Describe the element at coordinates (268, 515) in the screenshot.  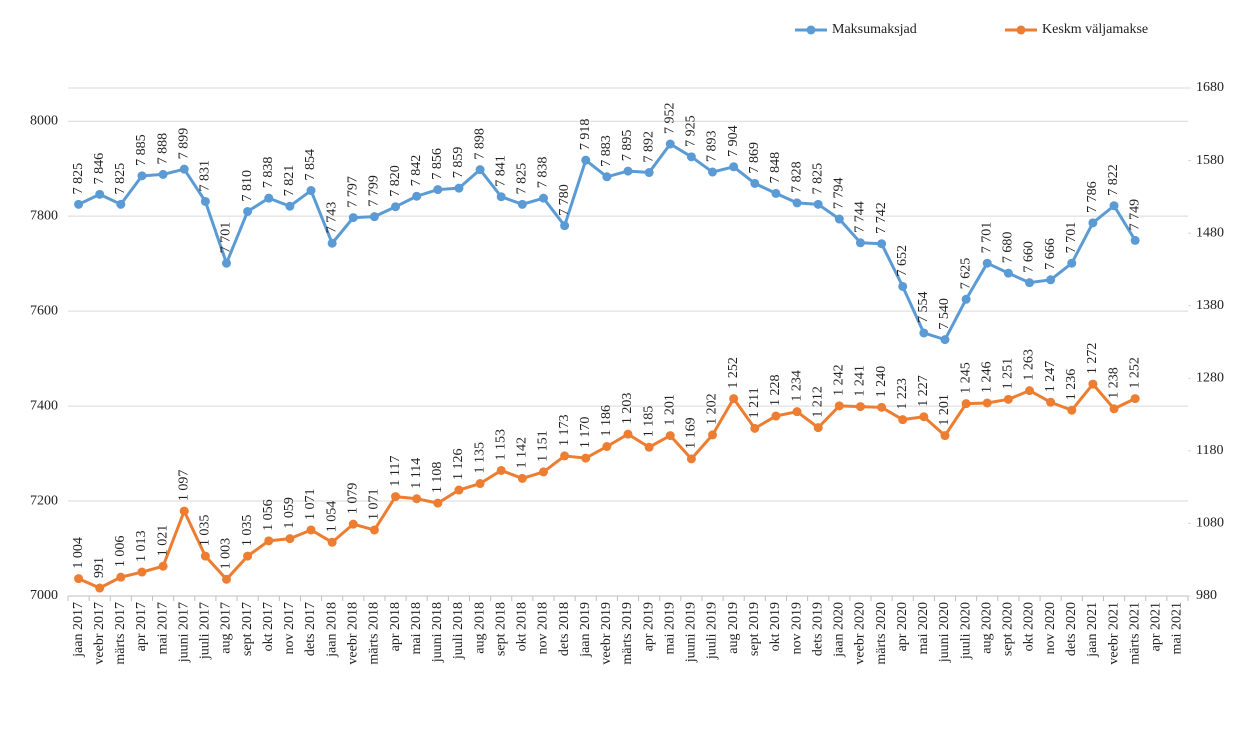
I see `value-label: 1 056` at that location.